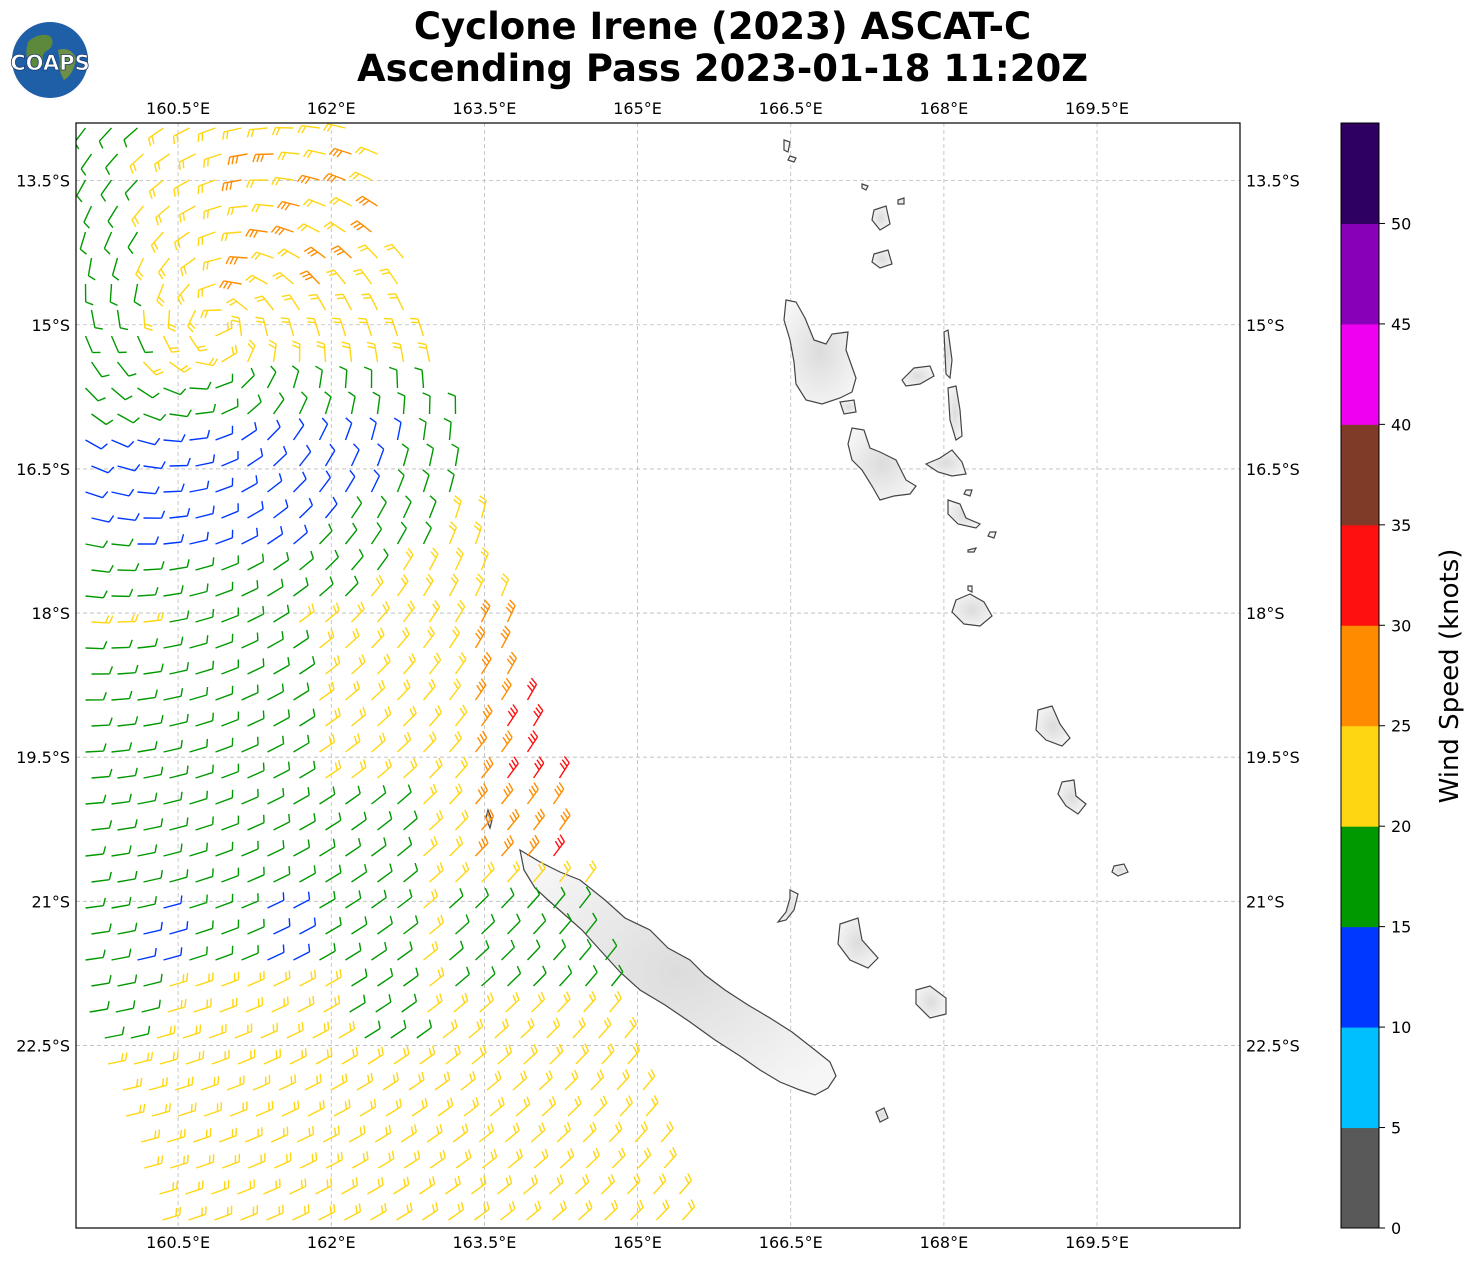 The height and width of the screenshot is (1264, 1478). Describe the element at coordinates (972, 610) in the screenshot. I see `efate` at that location.